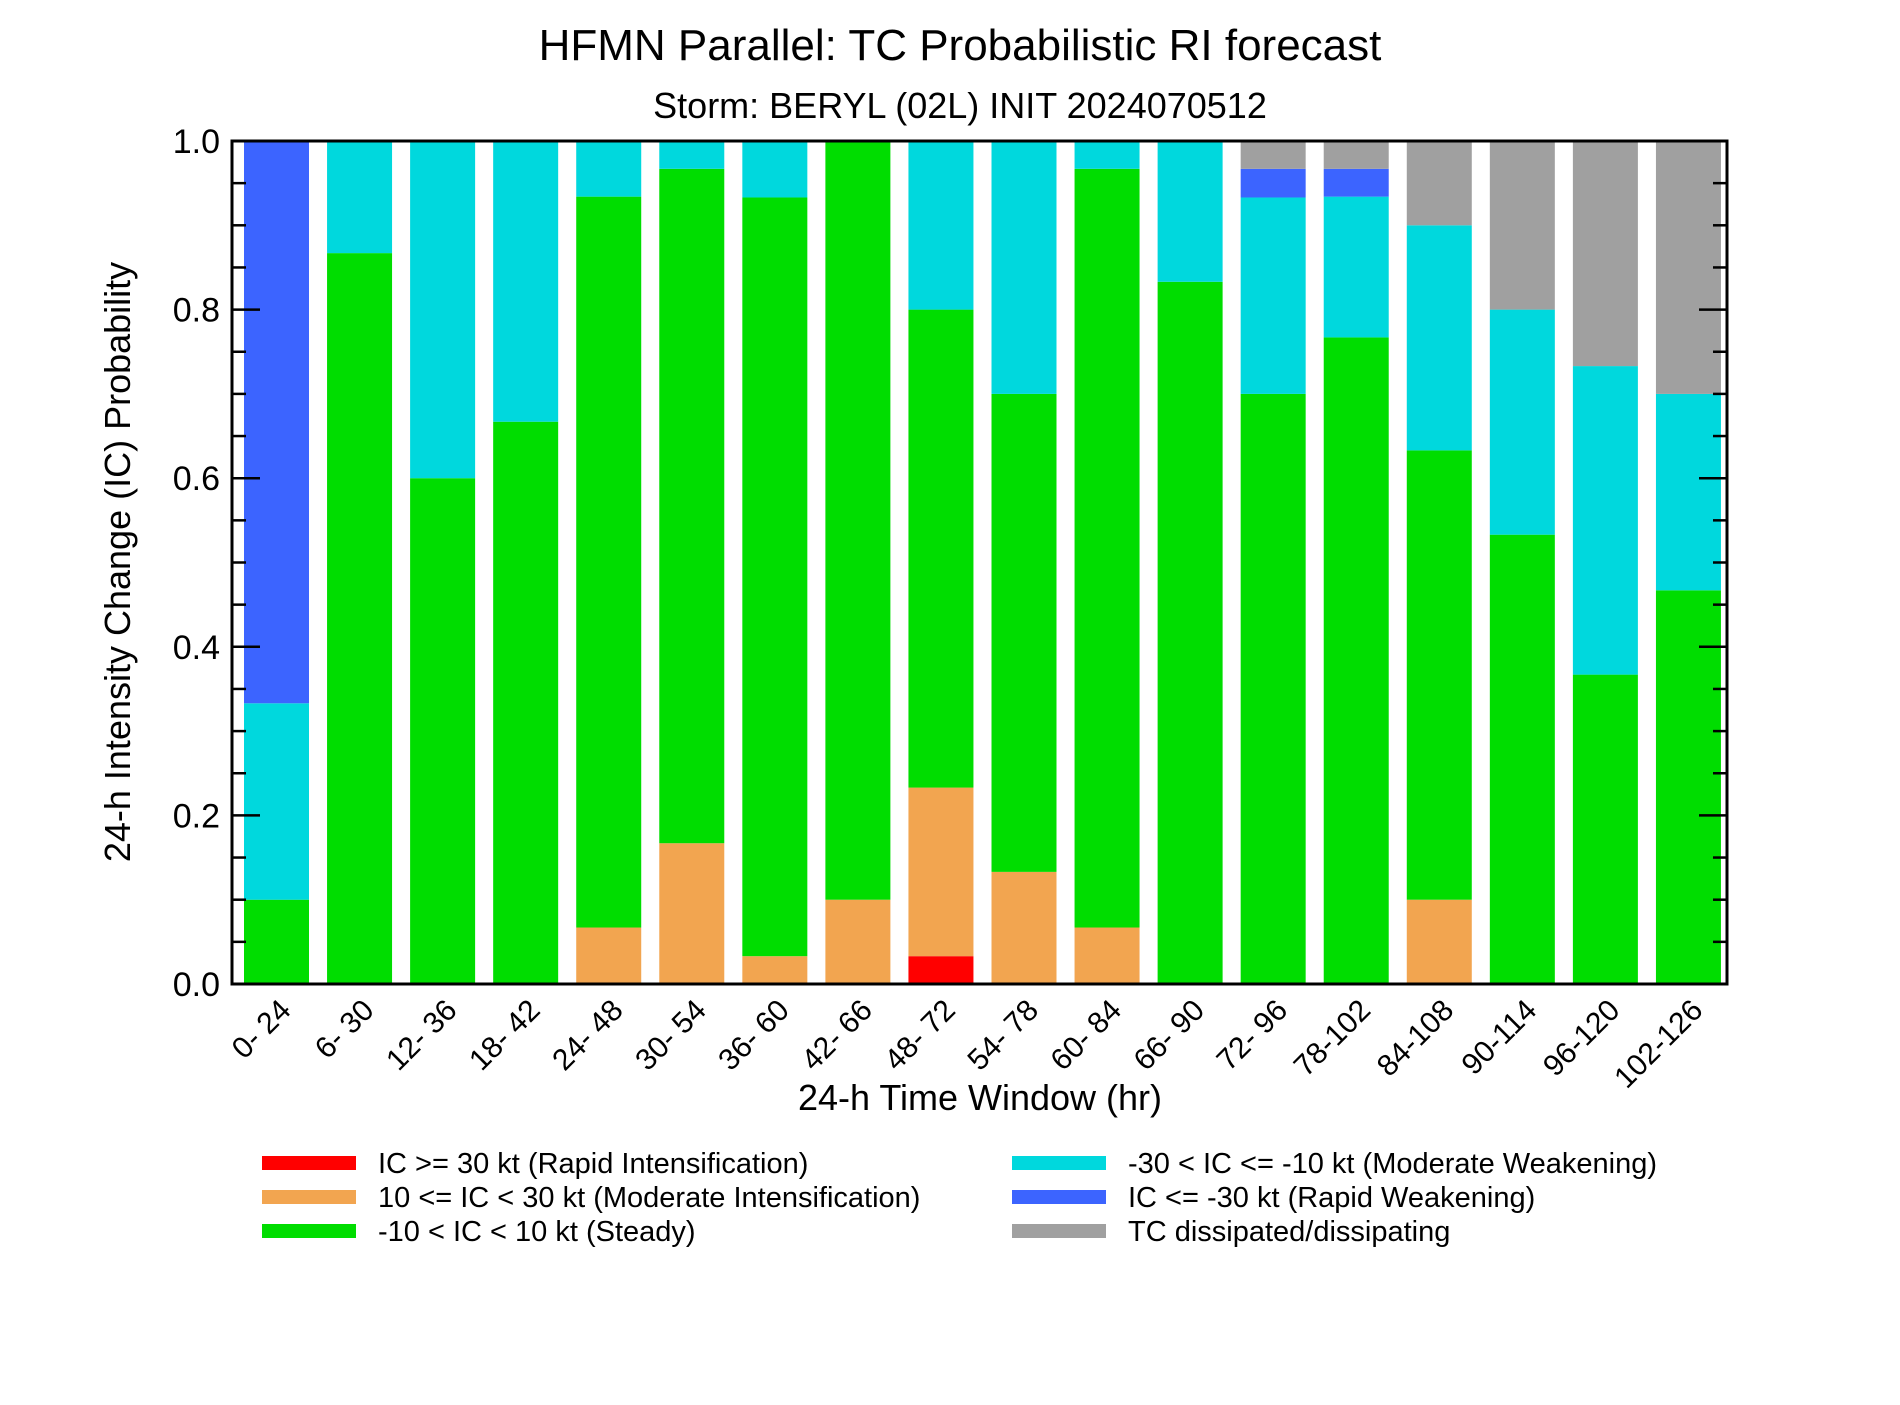  Describe the element at coordinates (670, 1035) in the screenshot. I see `x-tick-label: 30- 54` at that location.